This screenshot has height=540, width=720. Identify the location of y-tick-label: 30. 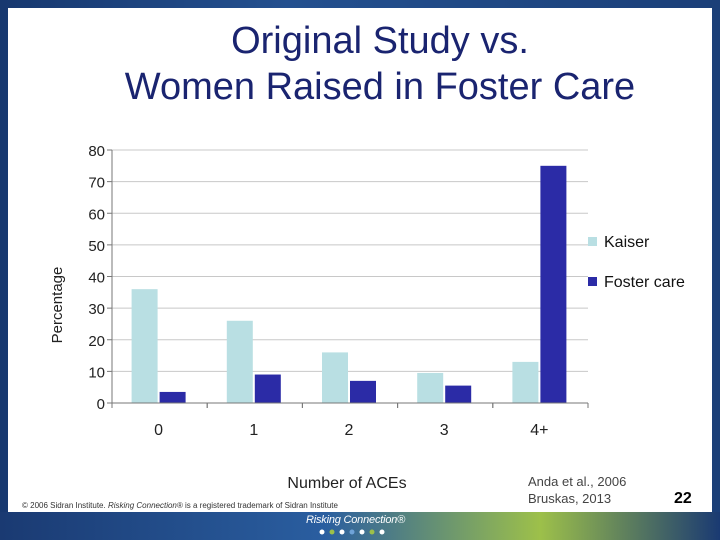
(96, 309).